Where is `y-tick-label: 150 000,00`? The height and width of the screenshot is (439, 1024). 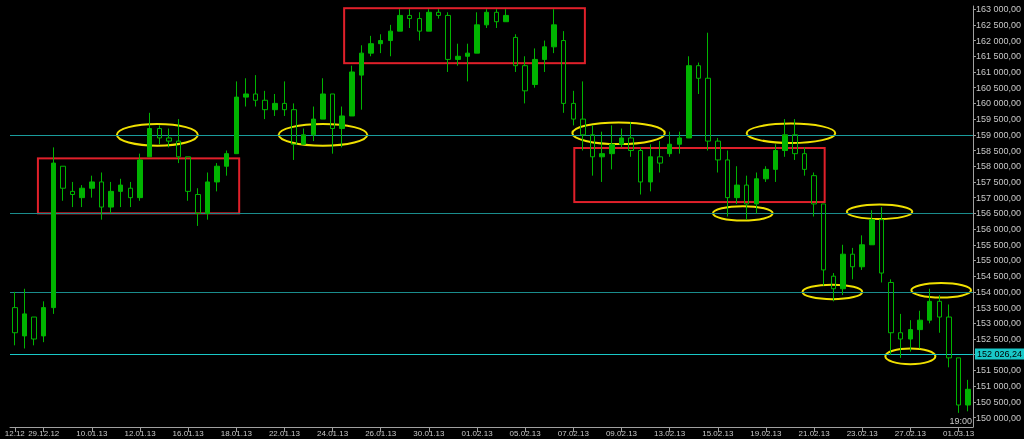 y-tick-label: 150 000,00 is located at coordinates (998, 417).